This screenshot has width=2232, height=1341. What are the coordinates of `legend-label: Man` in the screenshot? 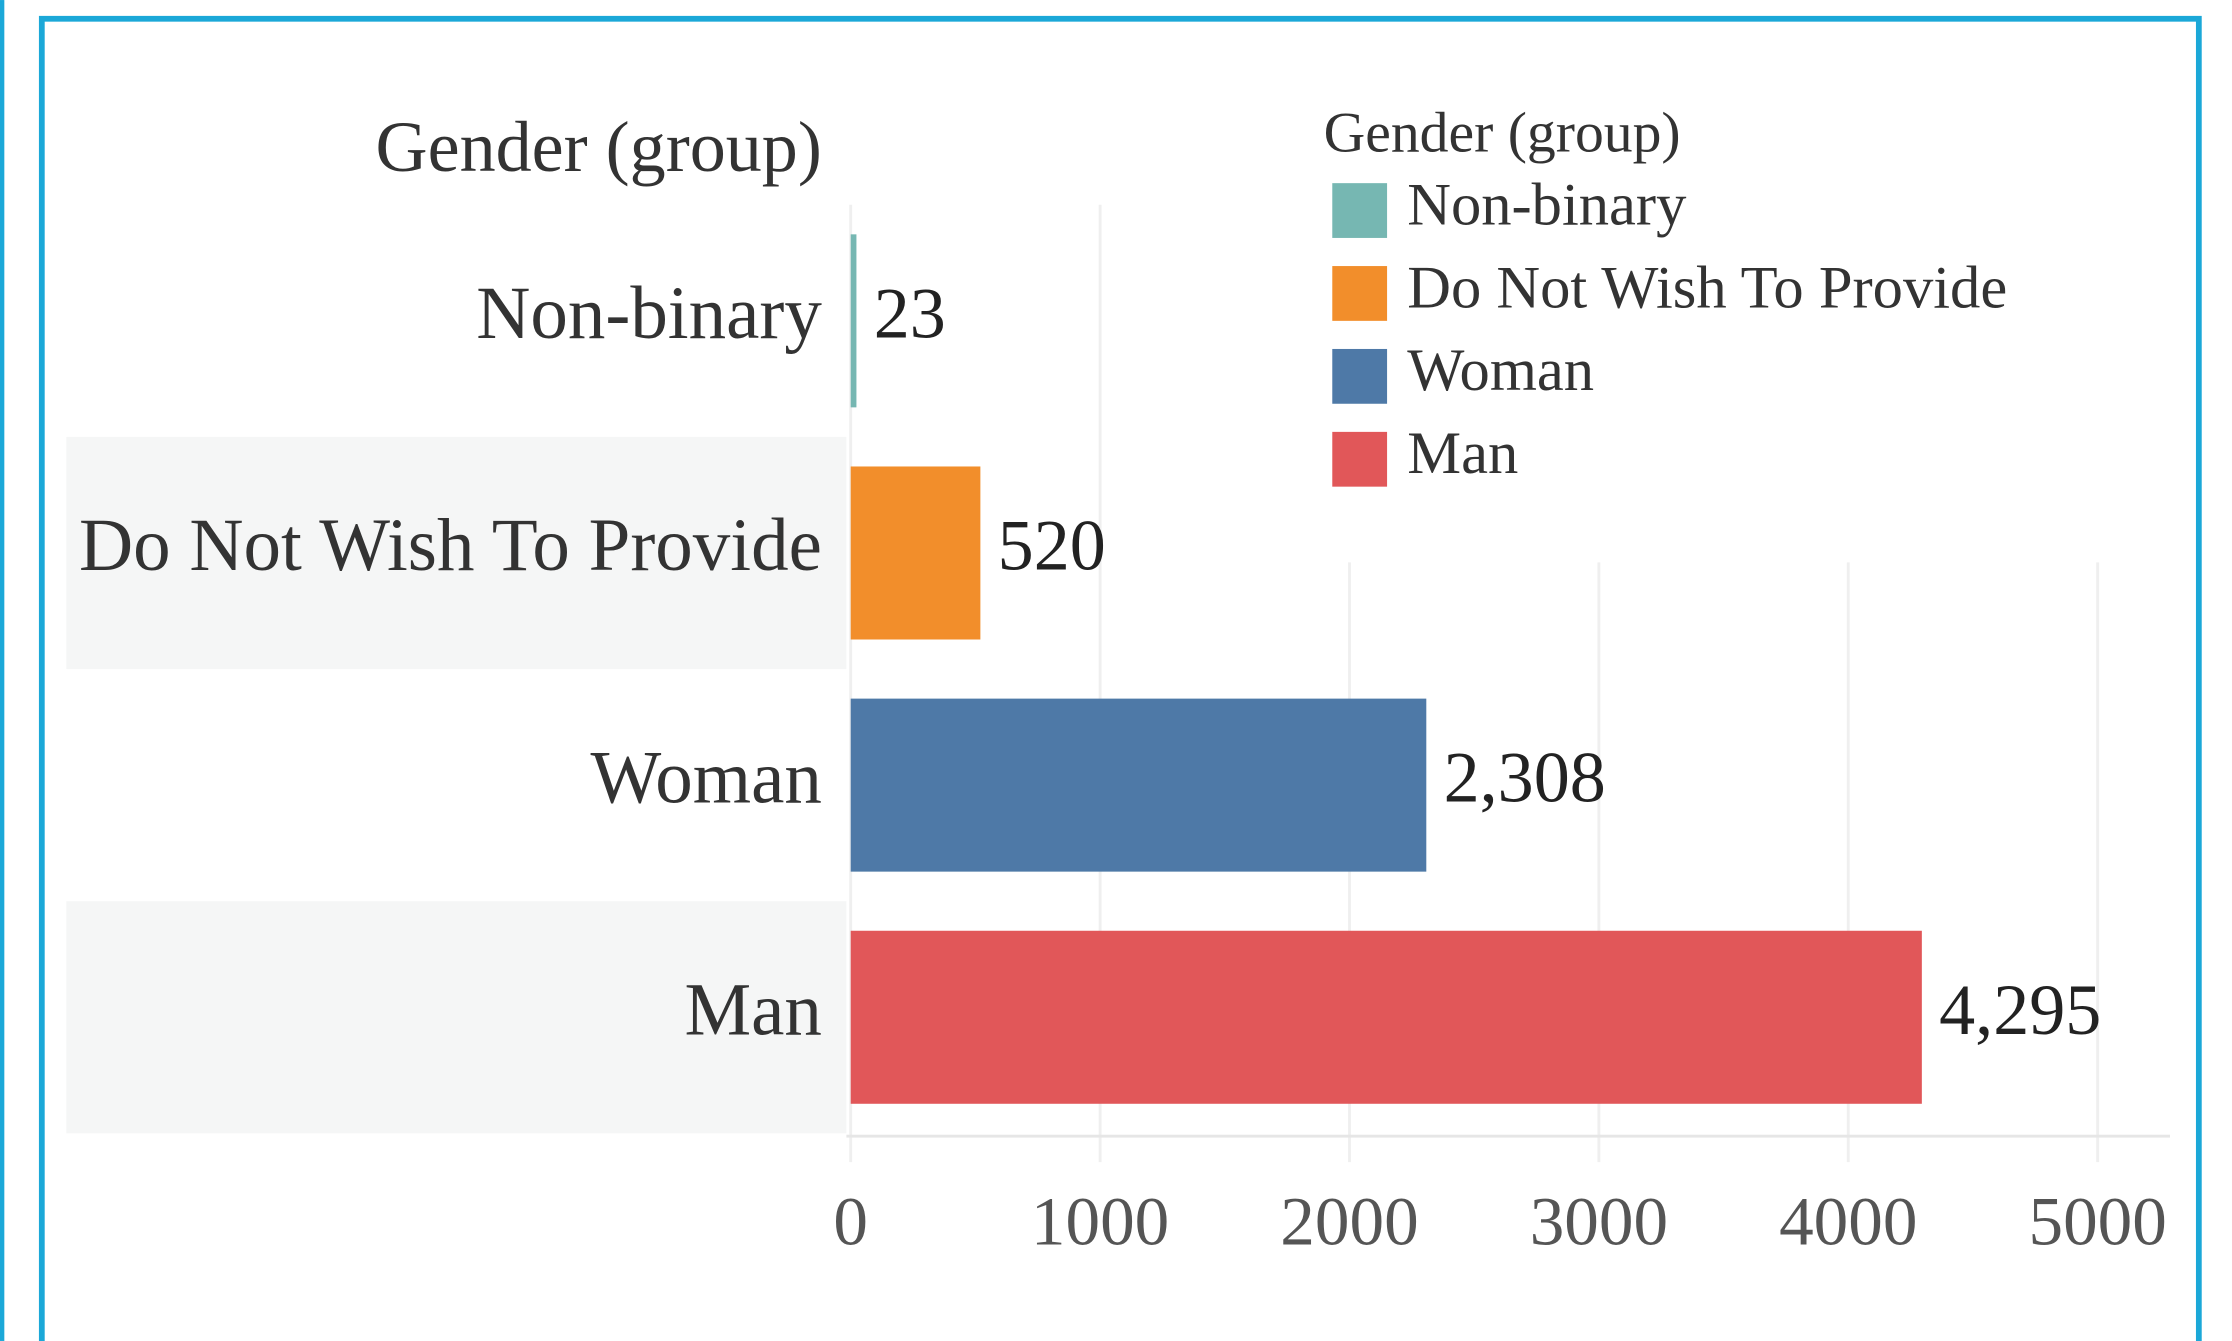 It's located at (1462, 453).